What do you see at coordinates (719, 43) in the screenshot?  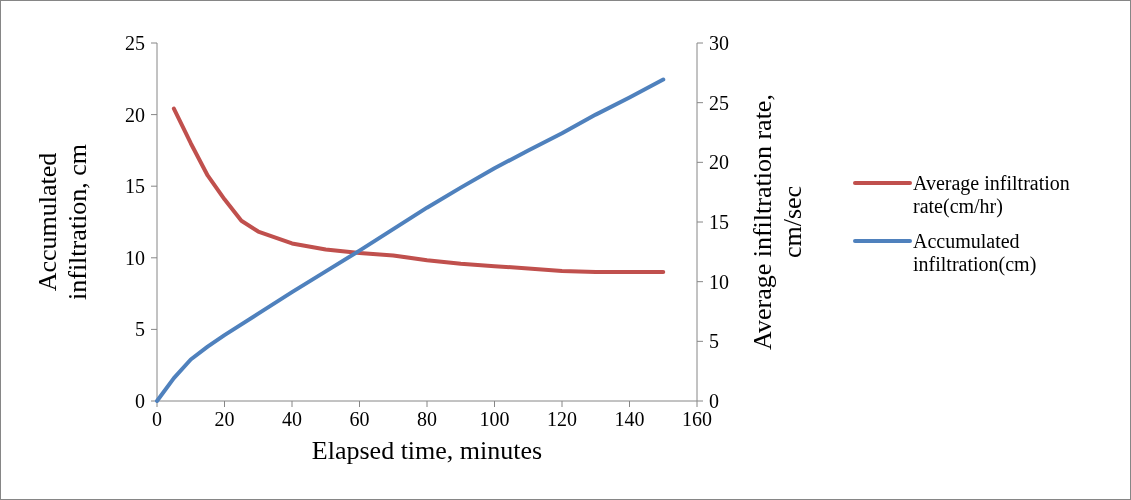 I see `y2-tick-label: 30` at bounding box center [719, 43].